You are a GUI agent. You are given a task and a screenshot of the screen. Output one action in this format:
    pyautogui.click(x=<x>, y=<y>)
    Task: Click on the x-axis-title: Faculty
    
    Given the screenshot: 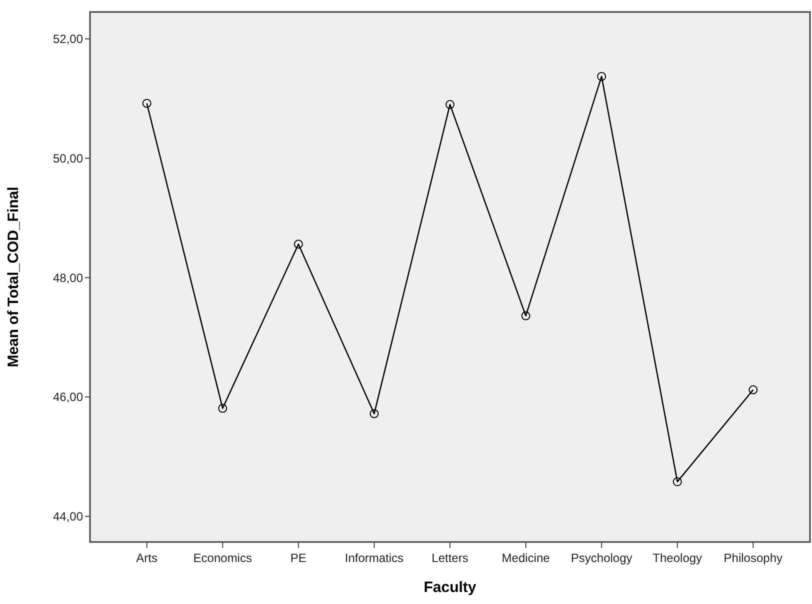 What is the action you would take?
    pyautogui.click(x=450, y=587)
    